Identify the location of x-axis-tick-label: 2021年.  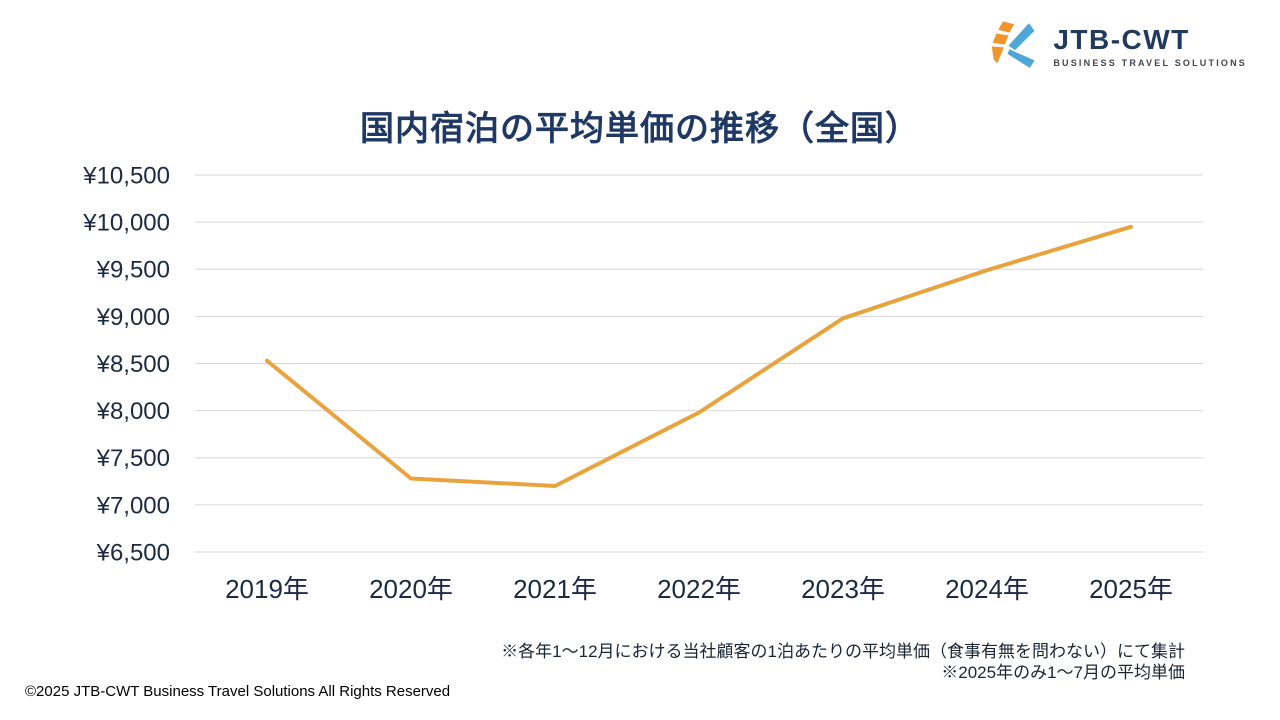
(555, 589).